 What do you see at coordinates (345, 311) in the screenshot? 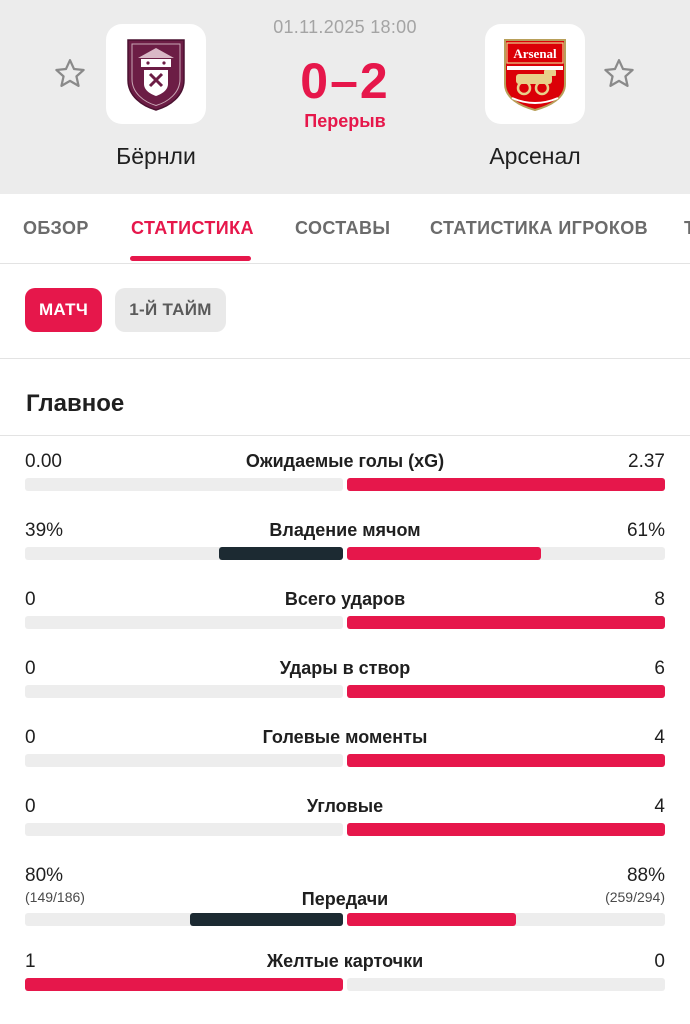
I see `period-selector: МАТЧ 1-Й ТАЙМ` at bounding box center [345, 311].